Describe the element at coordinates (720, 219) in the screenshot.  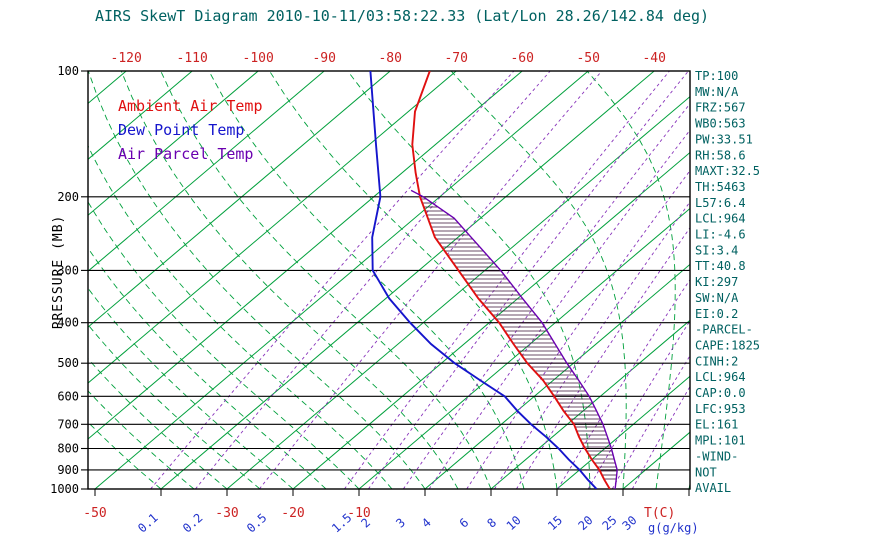
I see `stat-line: LCL:964` at that location.